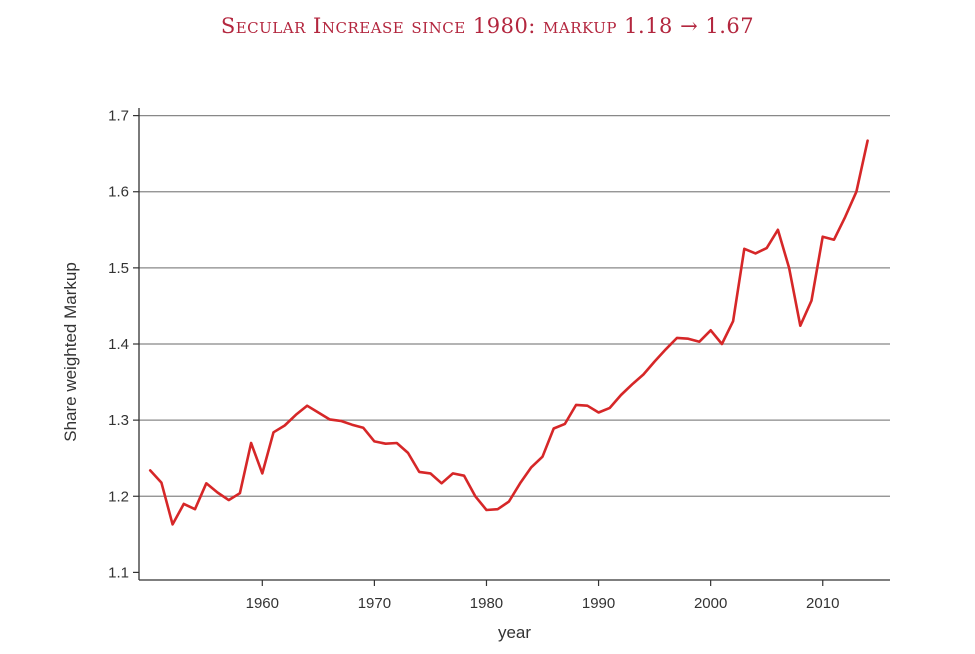 This screenshot has height=654, width=975. I want to click on y-tick-label: 1.4, so click(118, 344).